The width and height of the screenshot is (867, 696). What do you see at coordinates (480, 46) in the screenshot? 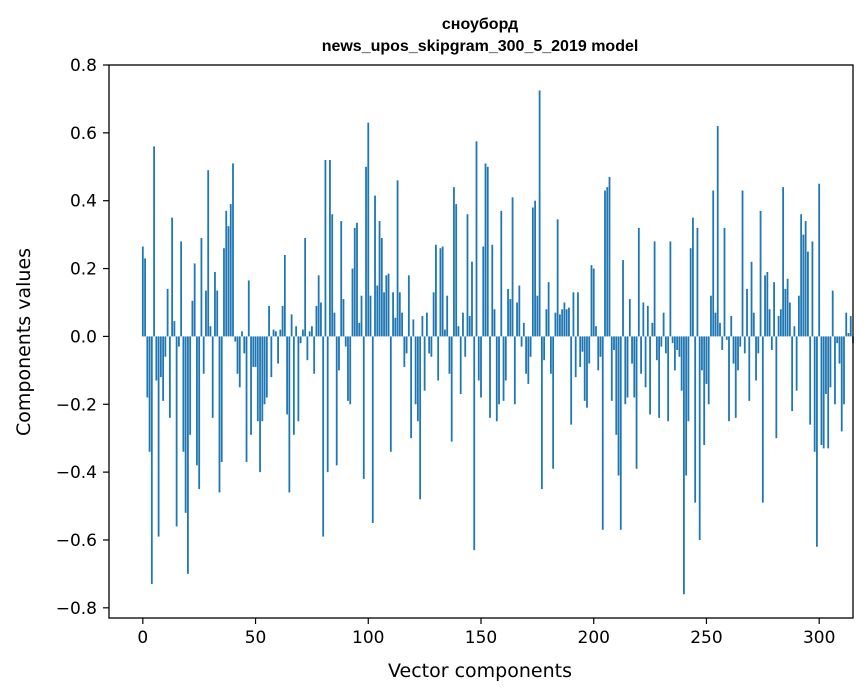
I see `chart-subtitle: news_upos_skipgram_300_5_2019 model` at bounding box center [480, 46].